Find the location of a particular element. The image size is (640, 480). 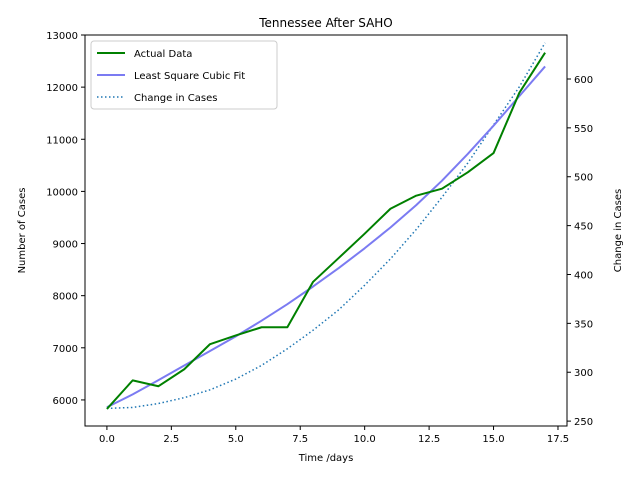

x-axis-label: Time /days is located at coordinates (326, 458).